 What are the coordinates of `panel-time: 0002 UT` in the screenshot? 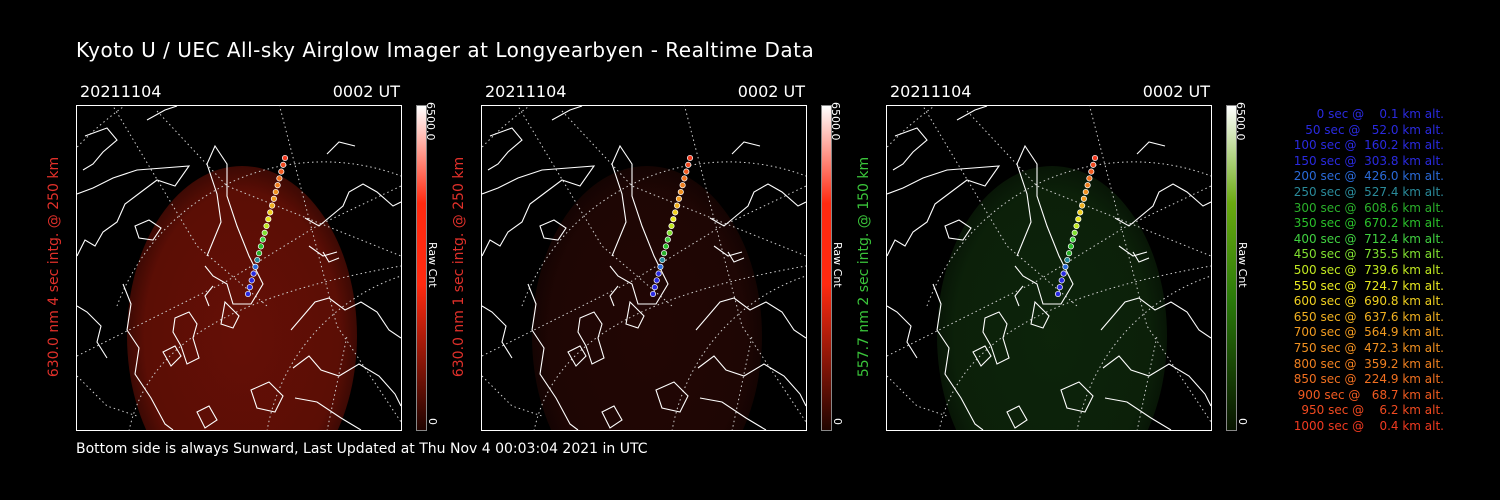 It's located at (1176, 91).